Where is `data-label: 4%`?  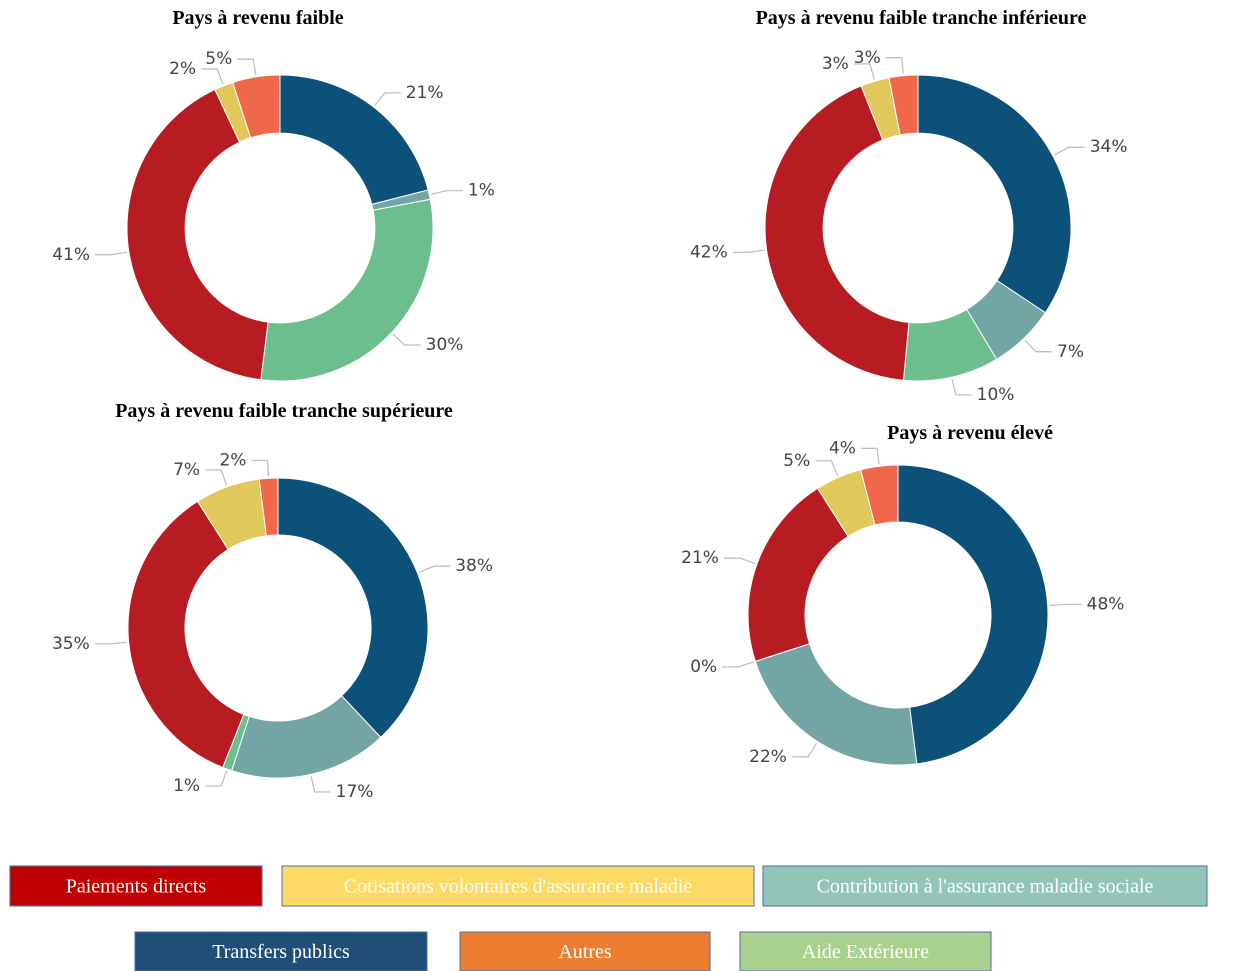 data-label: 4% is located at coordinates (842, 448).